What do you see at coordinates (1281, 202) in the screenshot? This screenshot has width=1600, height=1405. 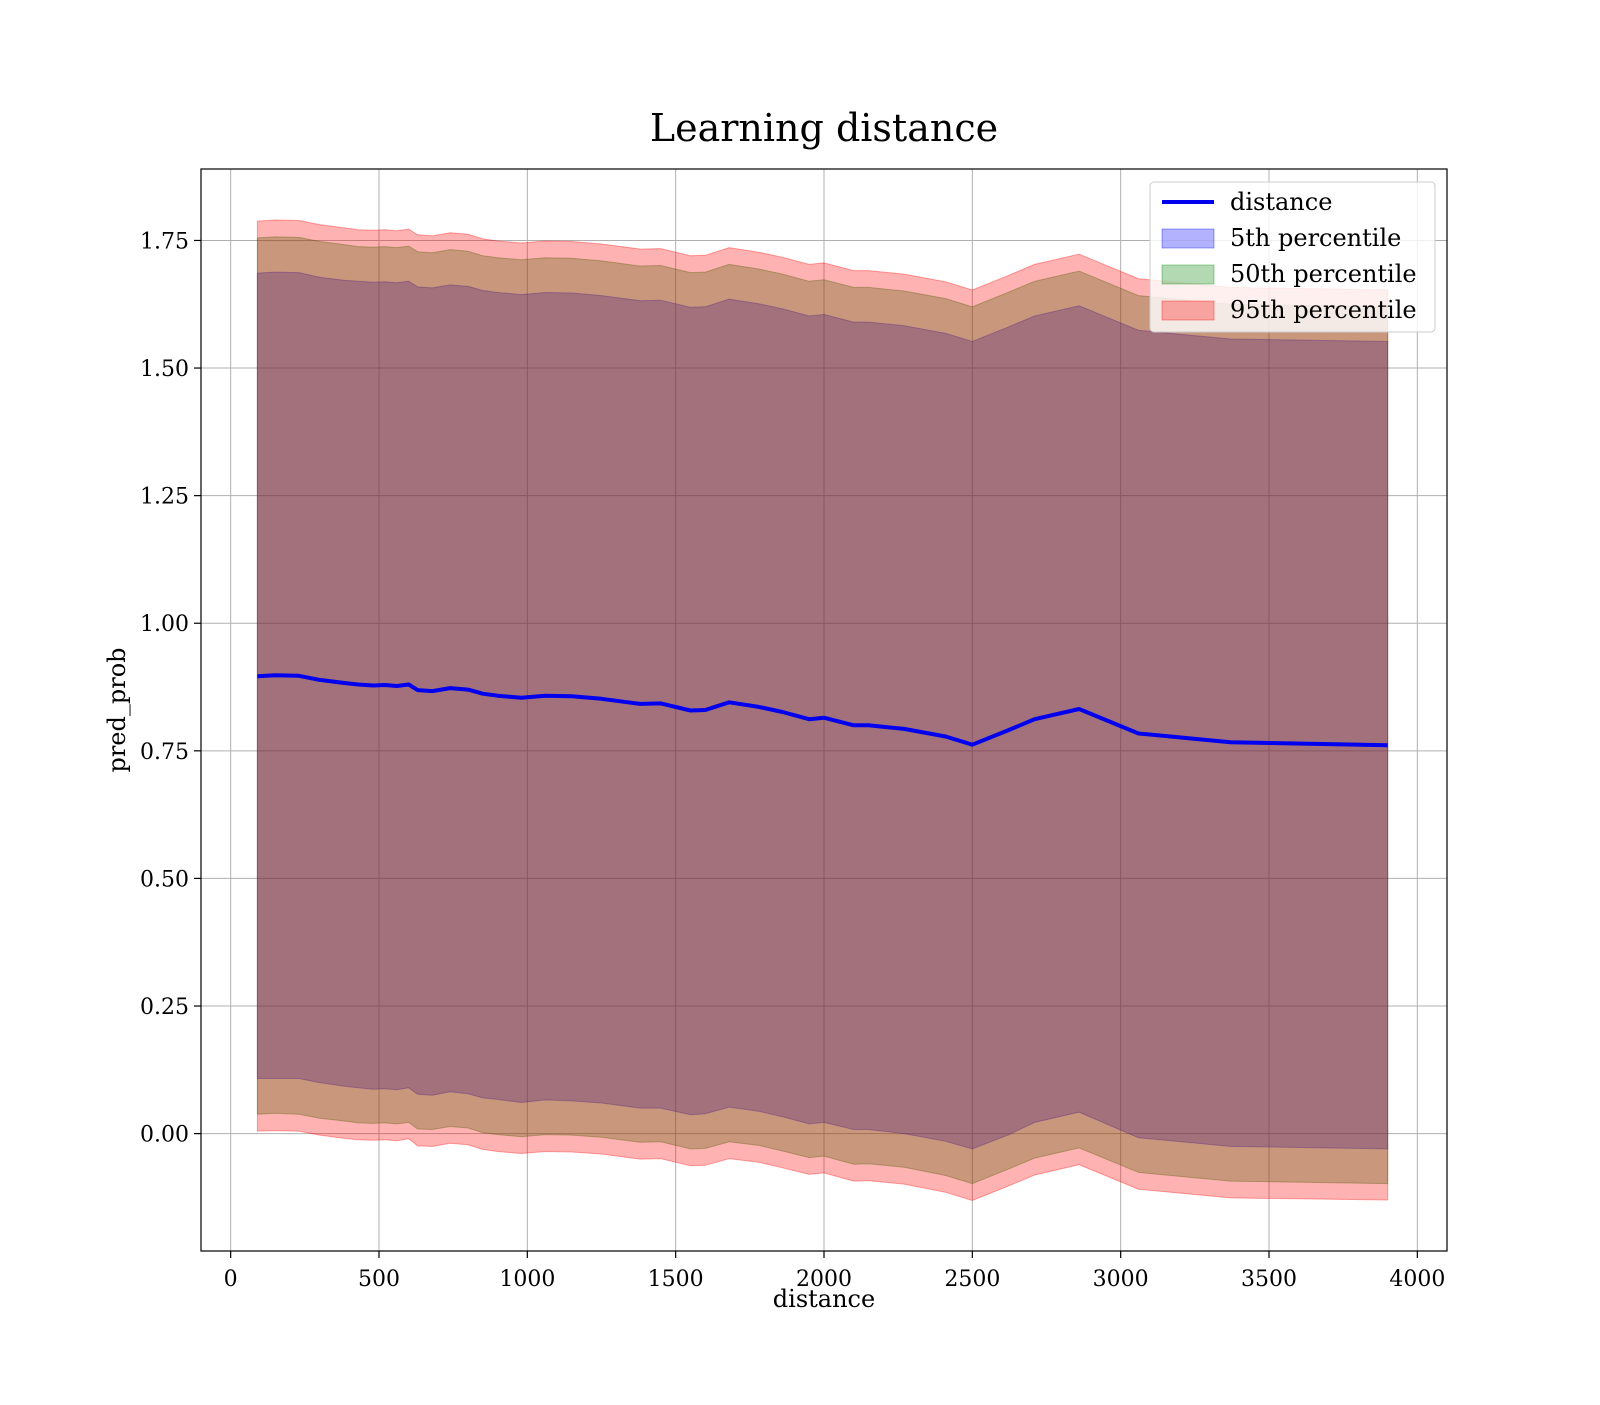 I see `legend-label: distance` at bounding box center [1281, 202].